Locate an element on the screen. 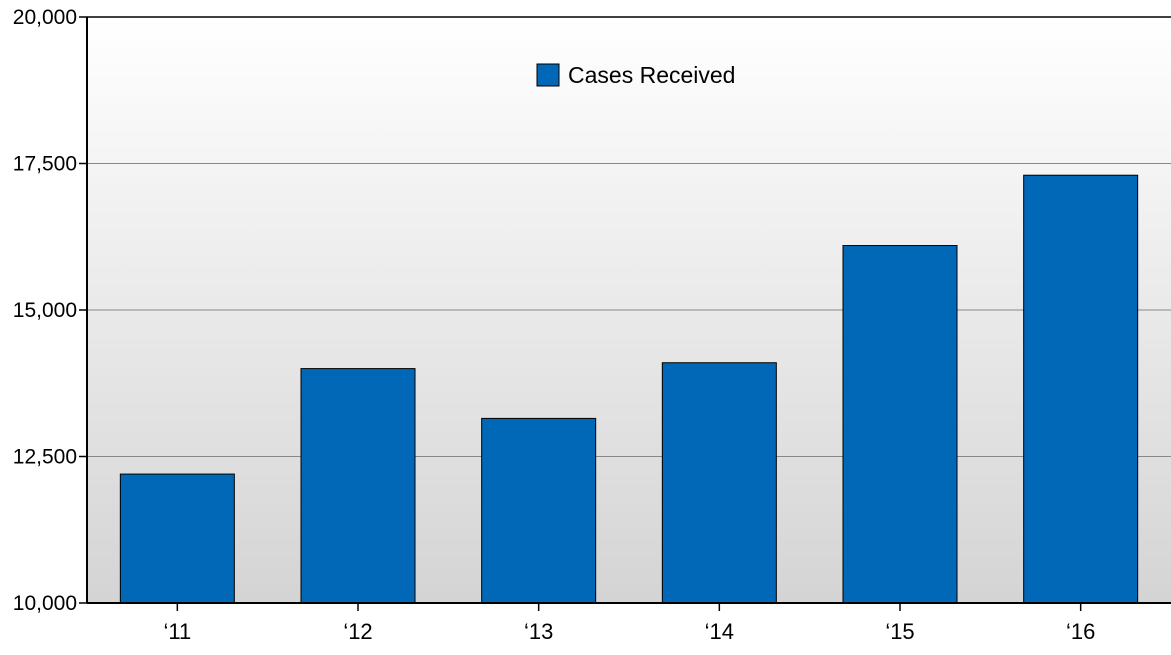 This screenshot has height=655, width=1171. y-tick-label: 12,500 is located at coordinates (45, 457).